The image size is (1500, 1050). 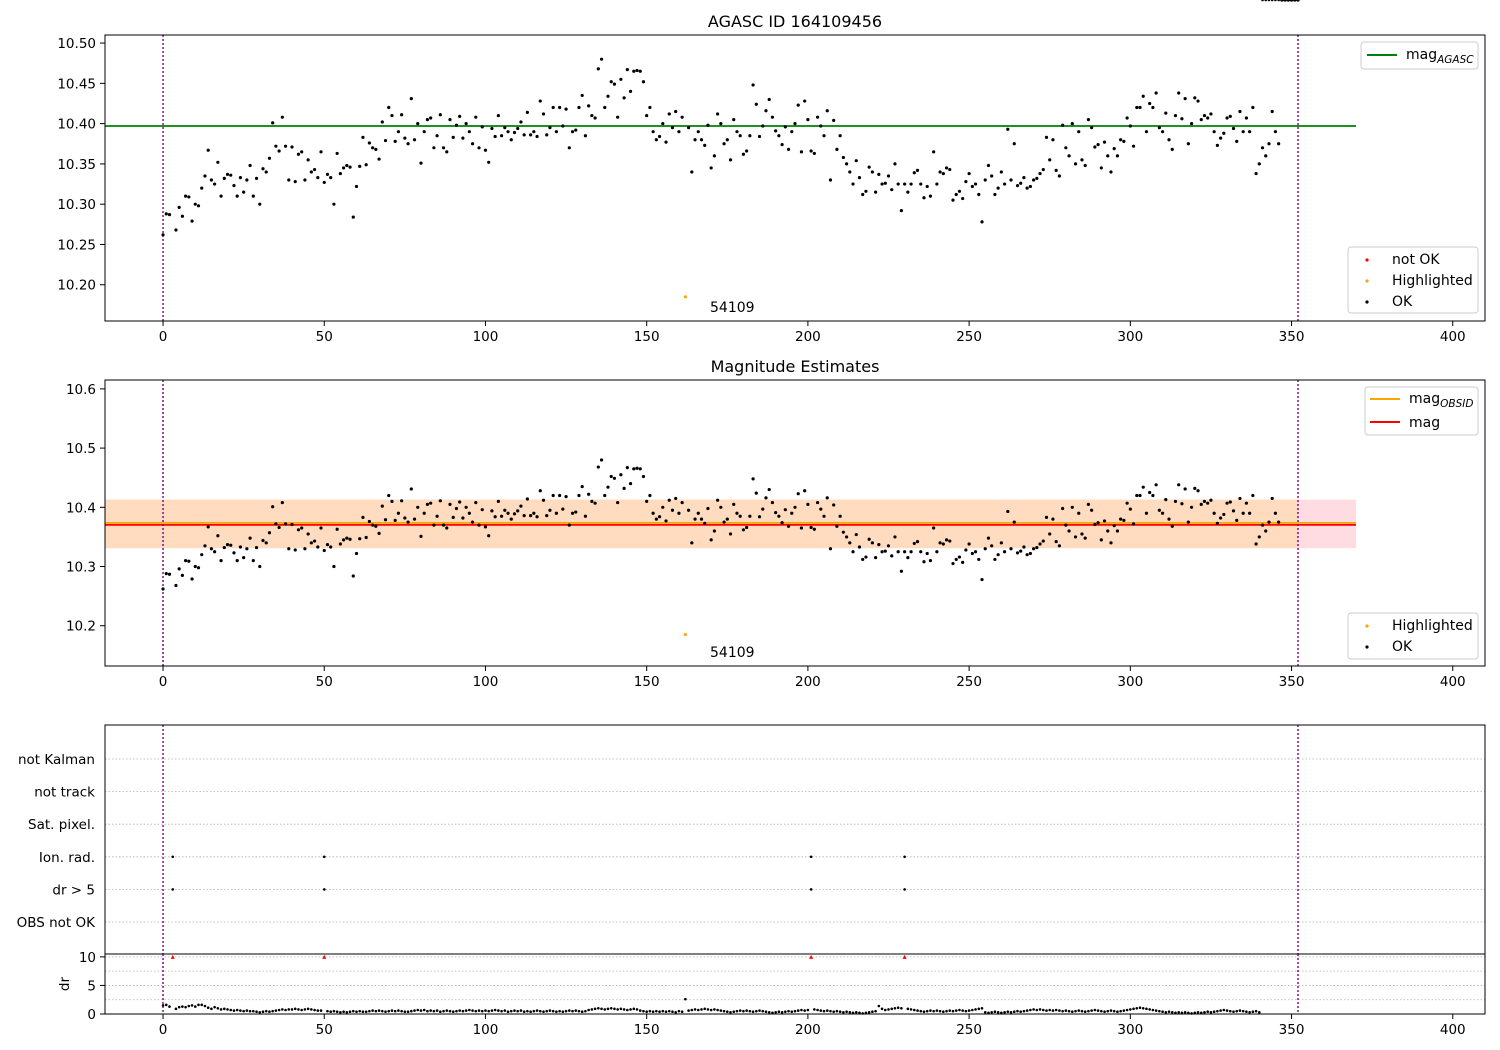 I want to click on panel2-xtick-label: 200, so click(x=808, y=682).